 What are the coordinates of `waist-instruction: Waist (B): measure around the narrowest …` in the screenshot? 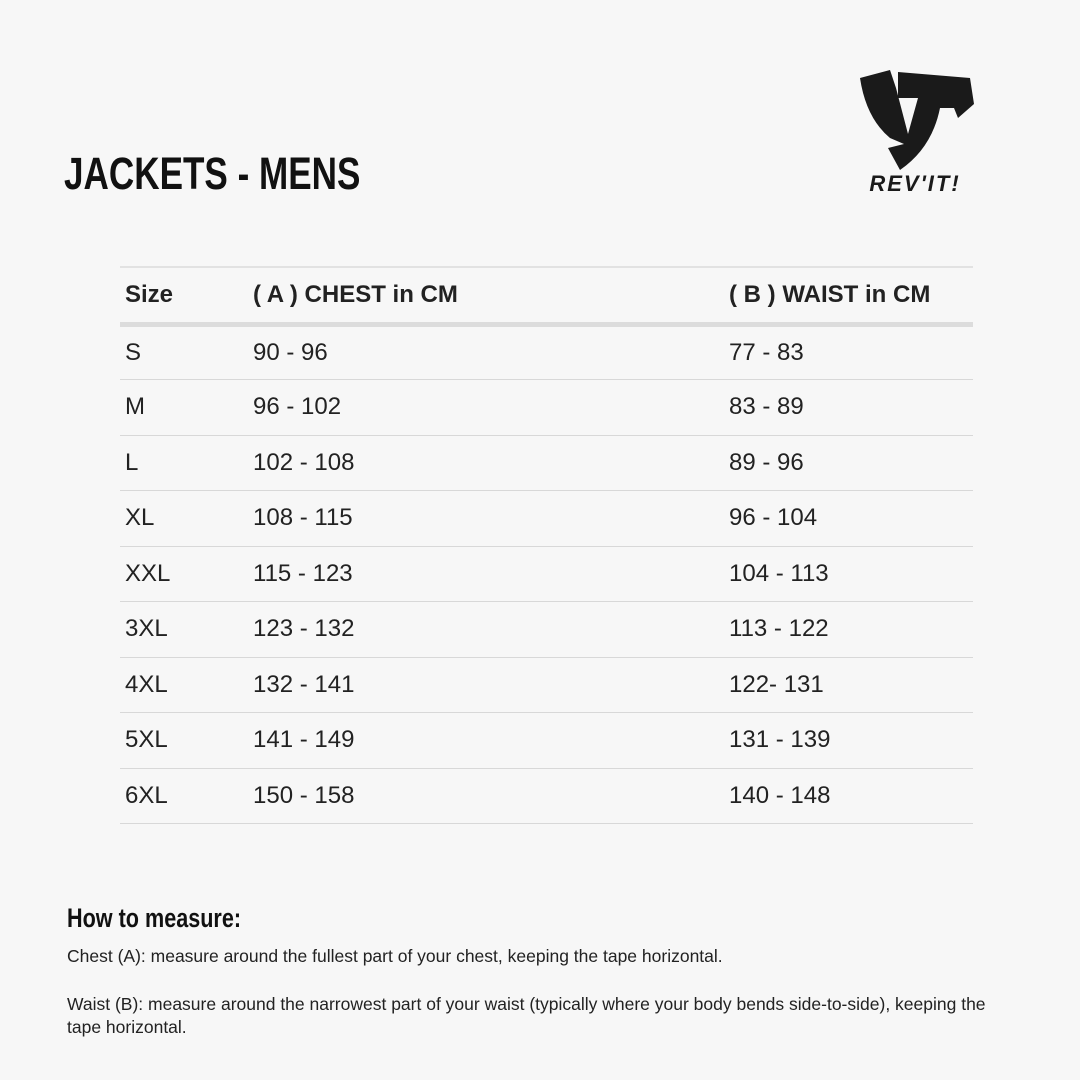 It's located at (526, 1015).